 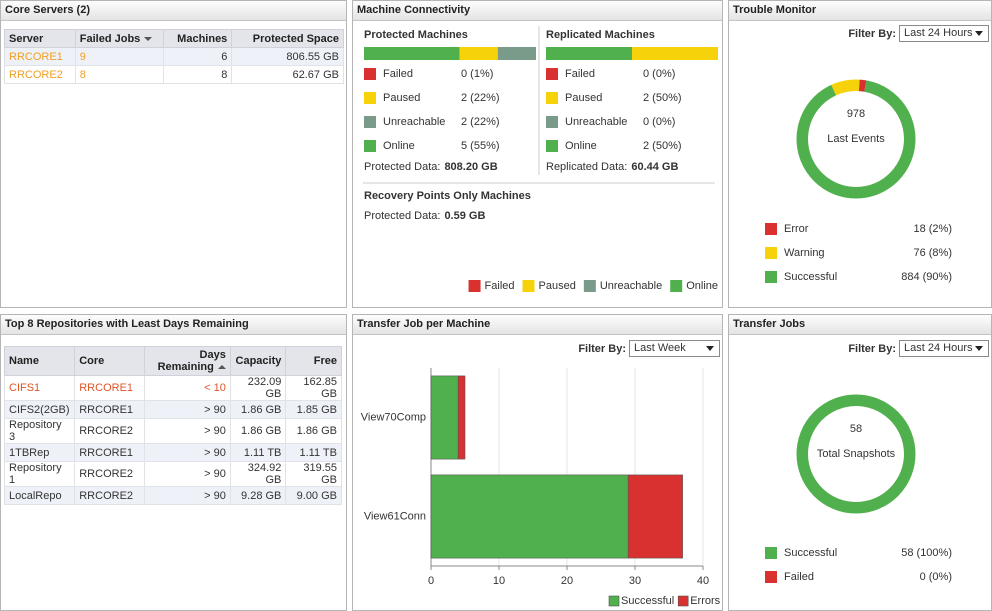 I want to click on data-value: 808.20 GB, so click(x=470, y=167).